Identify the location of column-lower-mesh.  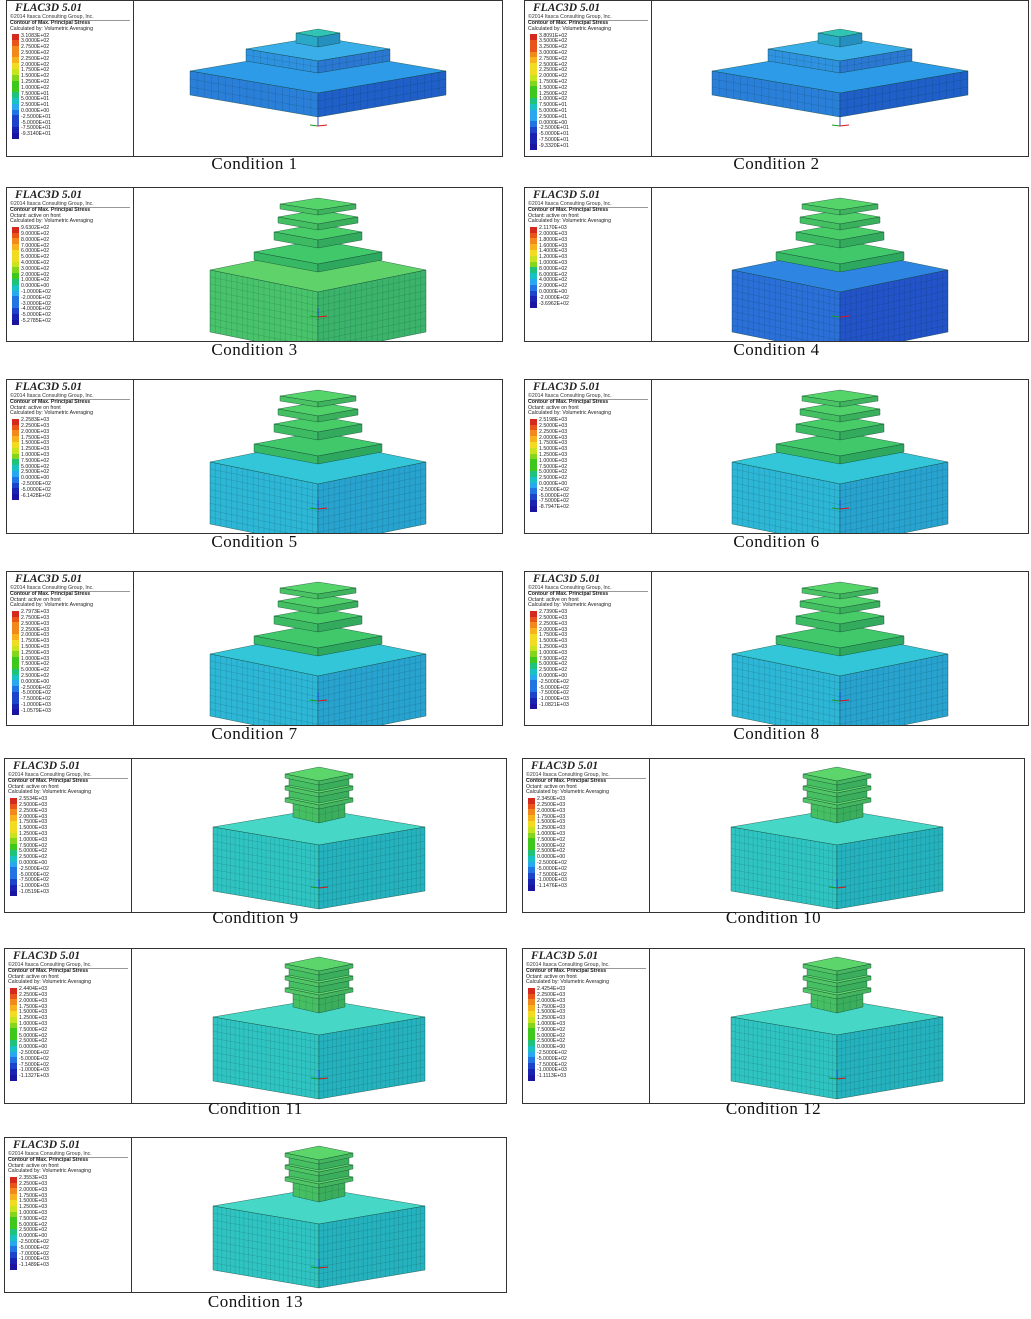
(837, 1002).